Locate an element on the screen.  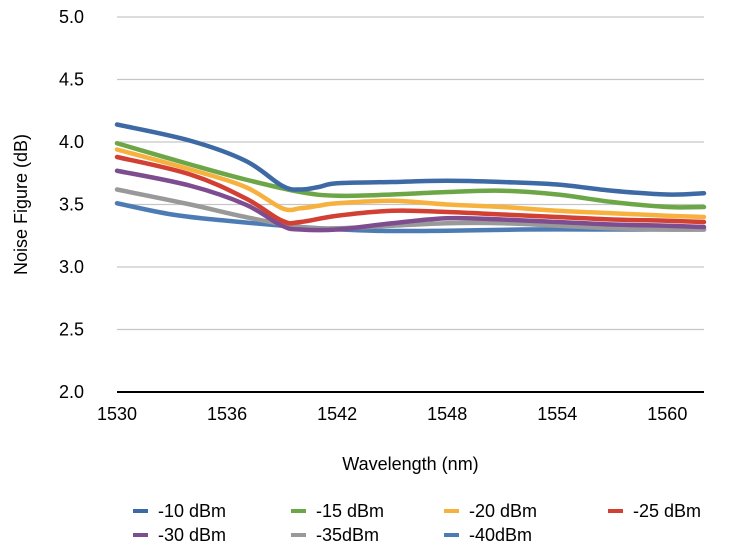
x-tick-label: 1530 is located at coordinates (117, 414).